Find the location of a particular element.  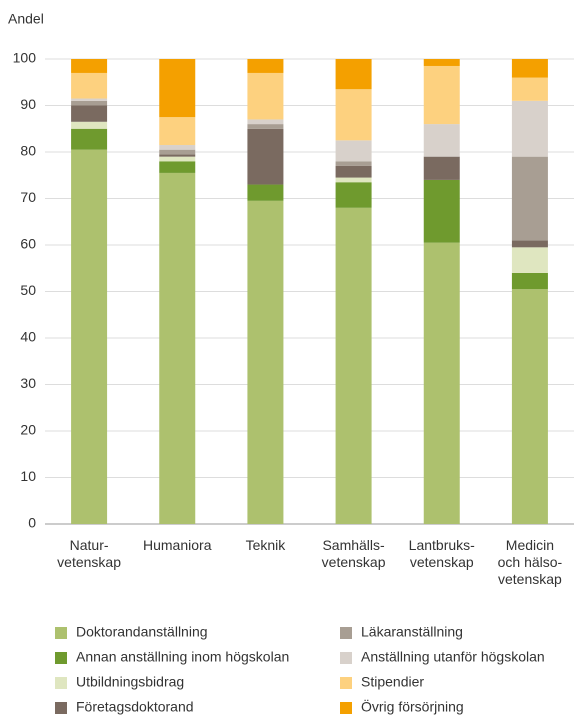

y-tick-label: 20 is located at coordinates (28, 430).